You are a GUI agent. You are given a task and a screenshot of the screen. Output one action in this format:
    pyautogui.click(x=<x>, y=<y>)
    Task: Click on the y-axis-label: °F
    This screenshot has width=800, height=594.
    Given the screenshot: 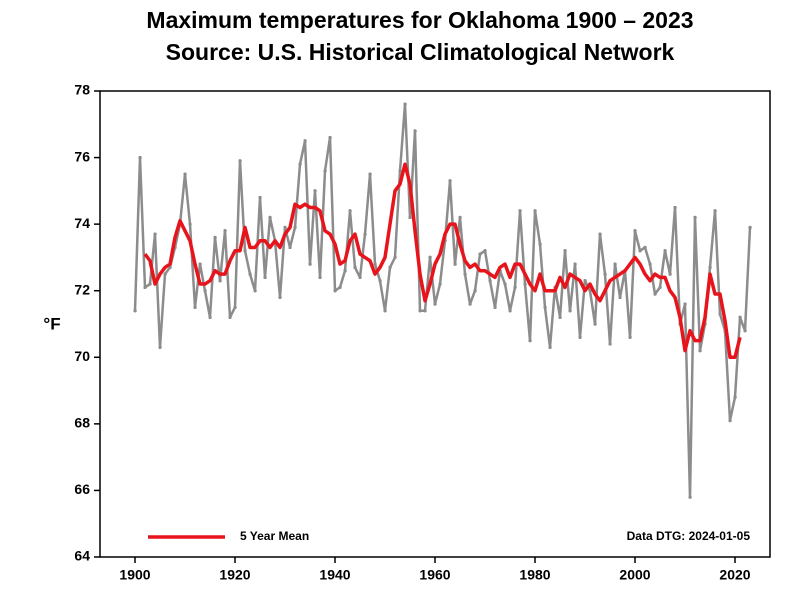 What is the action you would take?
    pyautogui.click(x=51, y=323)
    